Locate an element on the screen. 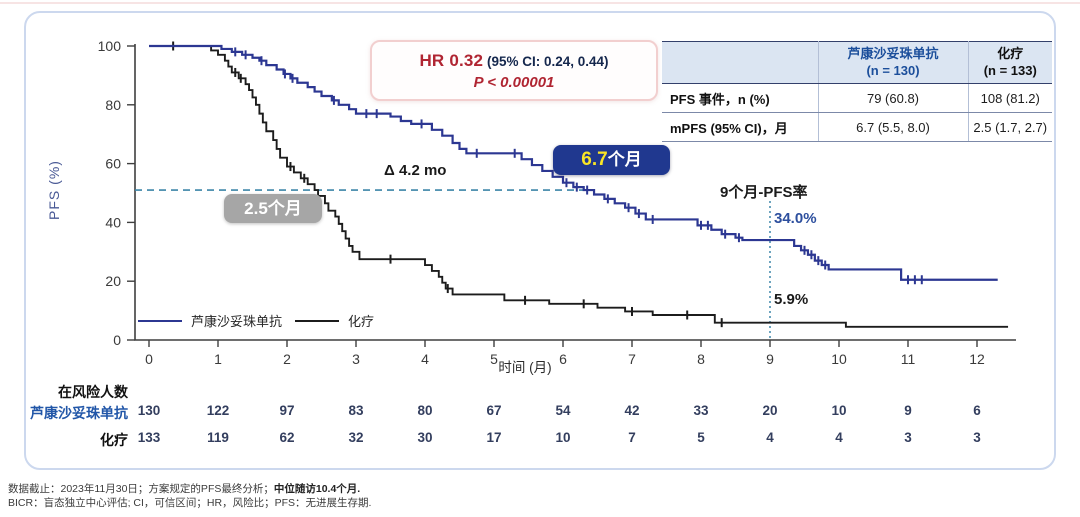 The width and height of the screenshot is (1080, 517). at-risk-value: 119 is located at coordinates (218, 437).